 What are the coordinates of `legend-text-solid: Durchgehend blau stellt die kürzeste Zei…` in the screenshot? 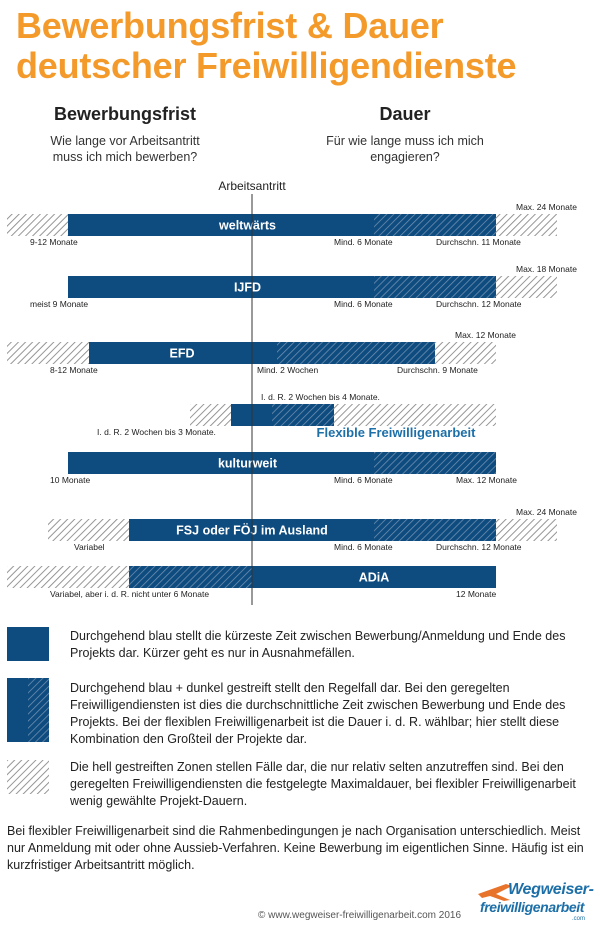 It's located at (318, 644).